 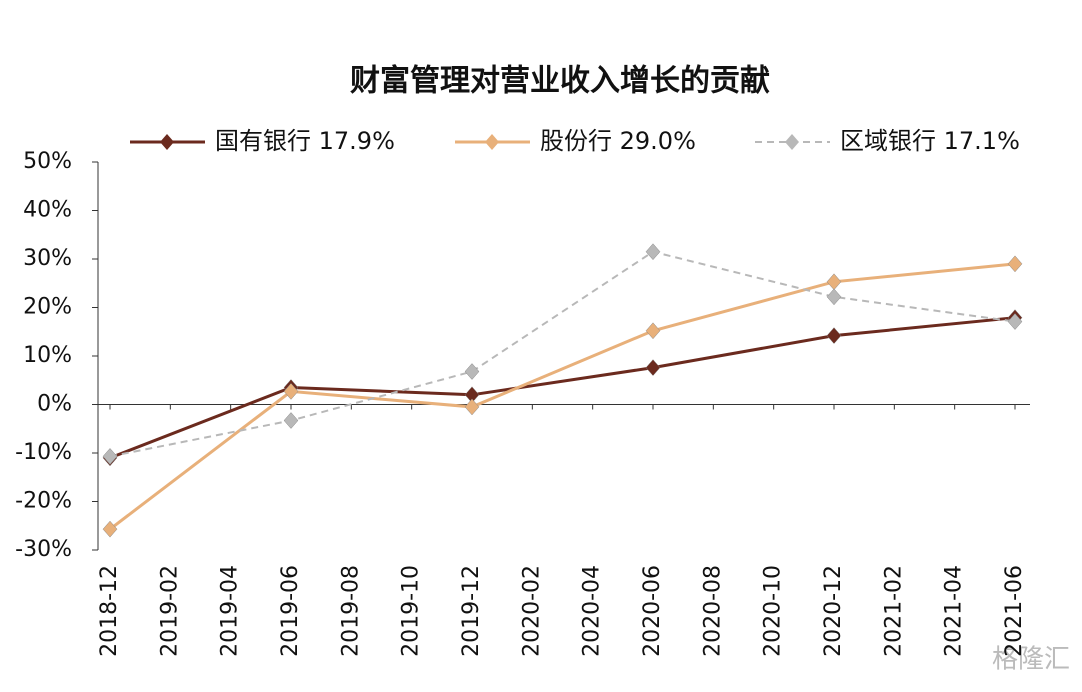 What do you see at coordinates (109, 611) in the screenshot?
I see `x-tick-label: 2018-12` at bounding box center [109, 611].